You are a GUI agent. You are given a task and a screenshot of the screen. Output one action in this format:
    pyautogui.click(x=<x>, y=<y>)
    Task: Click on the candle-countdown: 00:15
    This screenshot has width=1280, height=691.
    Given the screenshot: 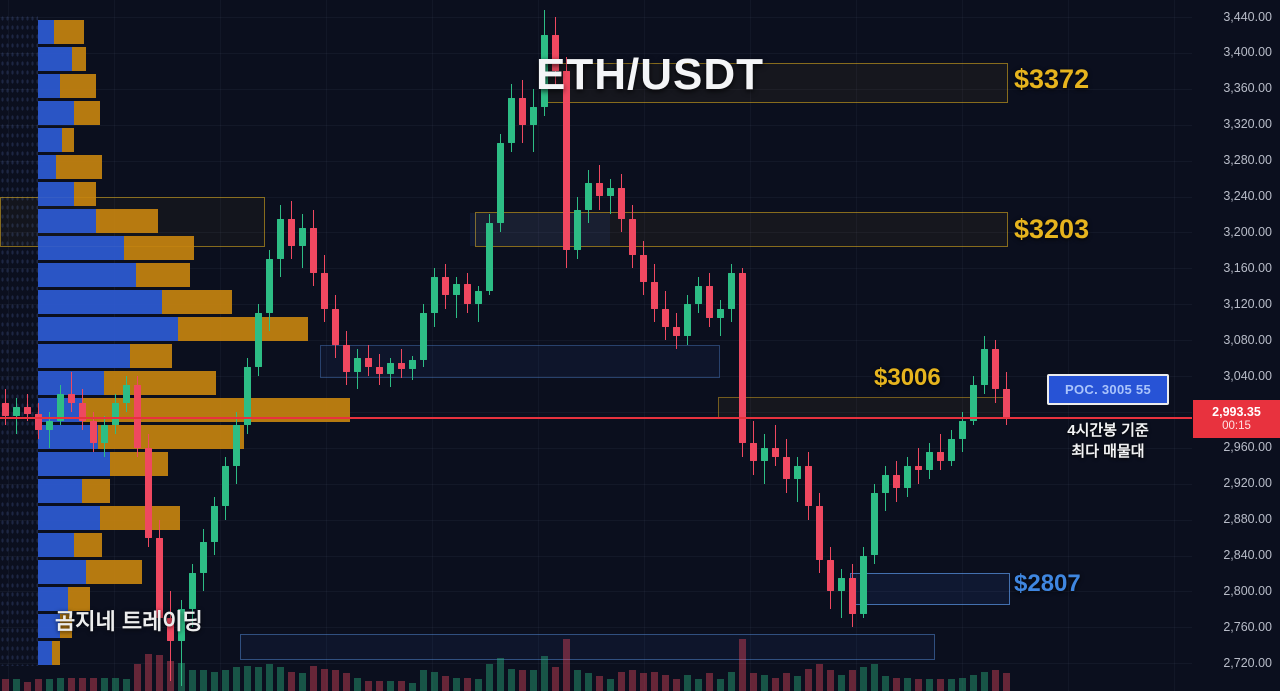 What is the action you would take?
    pyautogui.click(x=1236, y=426)
    